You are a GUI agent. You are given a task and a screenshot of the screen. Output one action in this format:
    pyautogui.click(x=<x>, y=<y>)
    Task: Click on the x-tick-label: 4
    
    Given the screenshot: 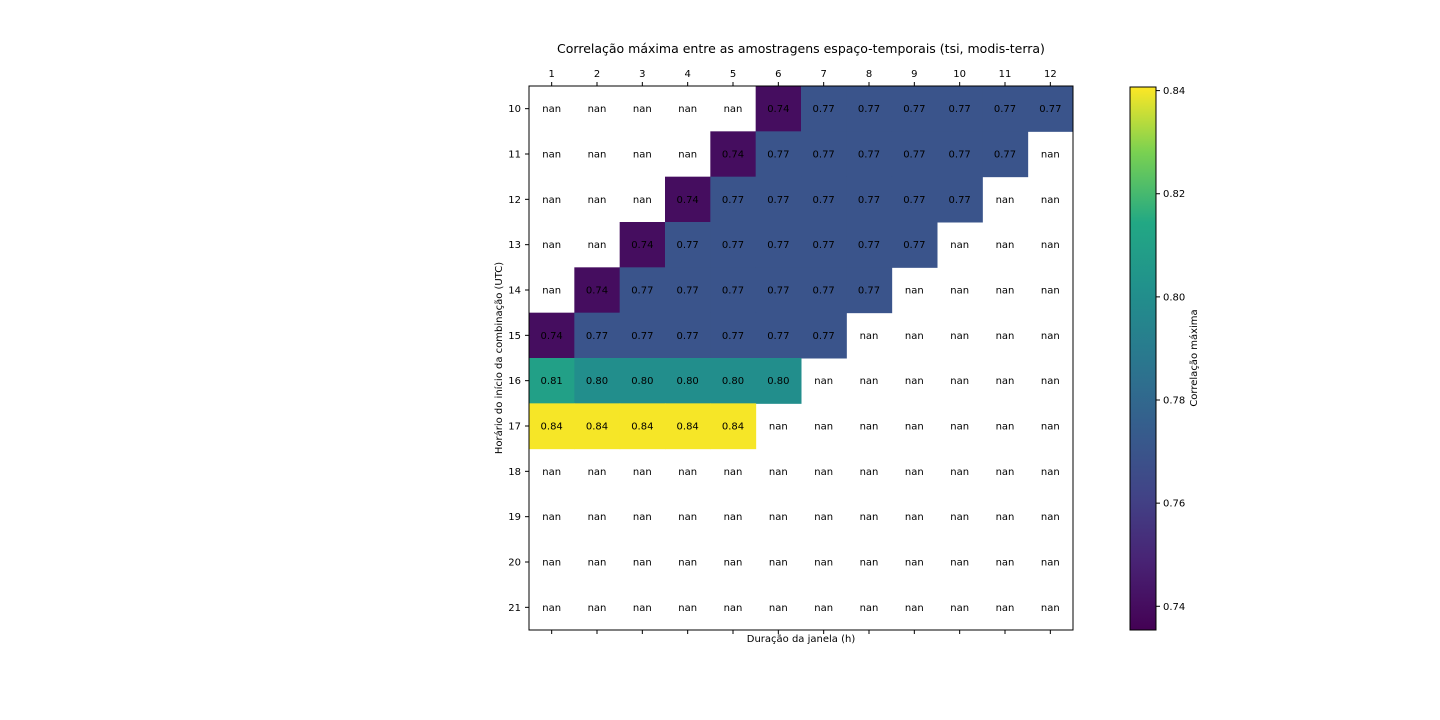 What is the action you would take?
    pyautogui.click(x=687, y=74)
    